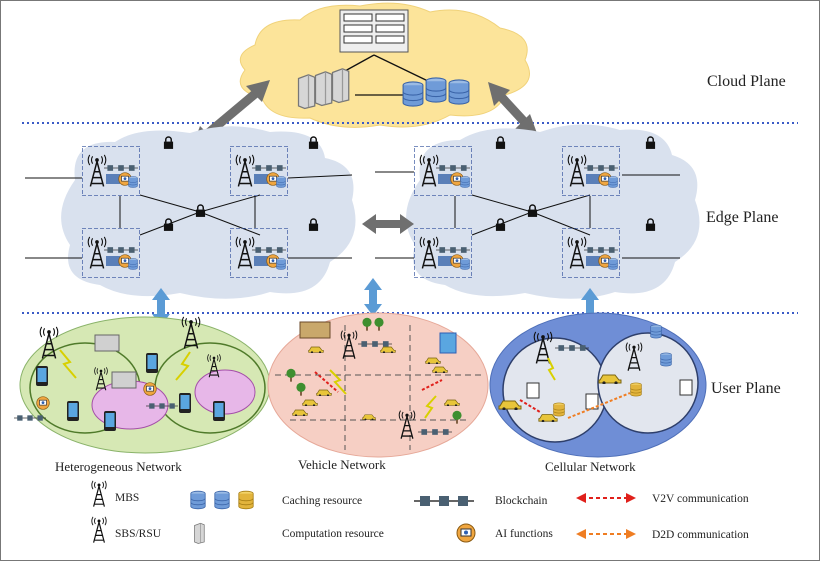 The width and height of the screenshot is (820, 561). I want to click on user-plane-label: User Plane, so click(746, 388).